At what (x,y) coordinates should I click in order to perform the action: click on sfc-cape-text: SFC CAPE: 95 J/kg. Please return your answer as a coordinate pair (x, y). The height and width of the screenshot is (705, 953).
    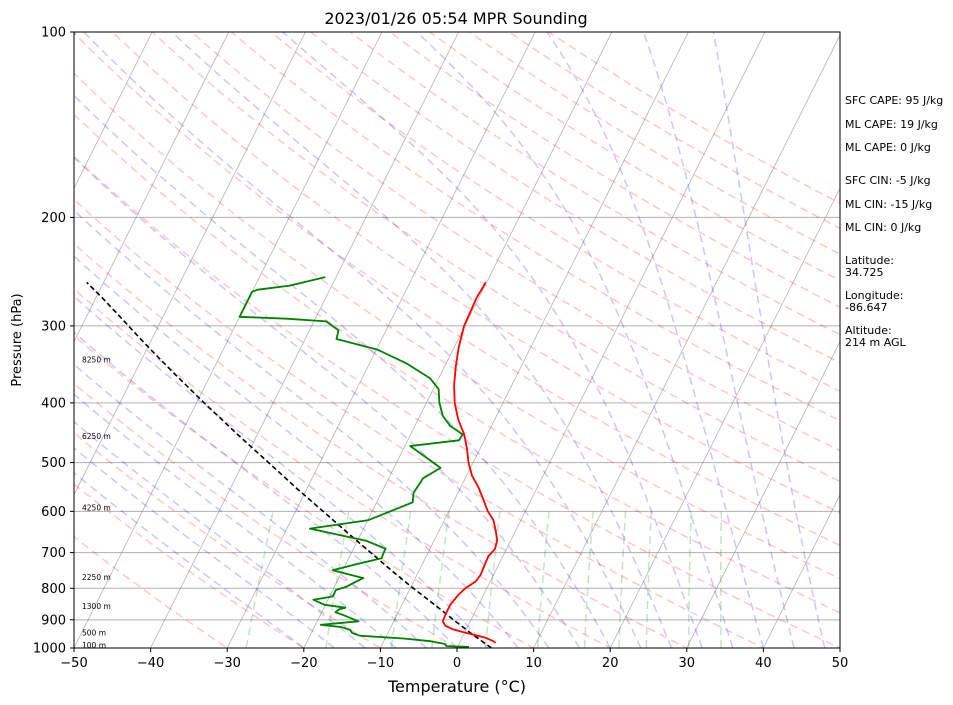
    Looking at the image, I should click on (894, 100).